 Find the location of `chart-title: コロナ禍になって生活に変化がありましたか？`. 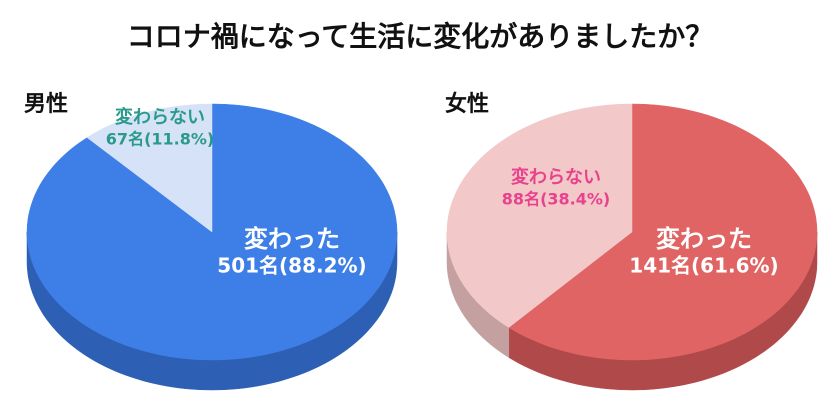

chart-title: コロナ禍になって生活に変化がありましたか？ is located at coordinates (420, 36).